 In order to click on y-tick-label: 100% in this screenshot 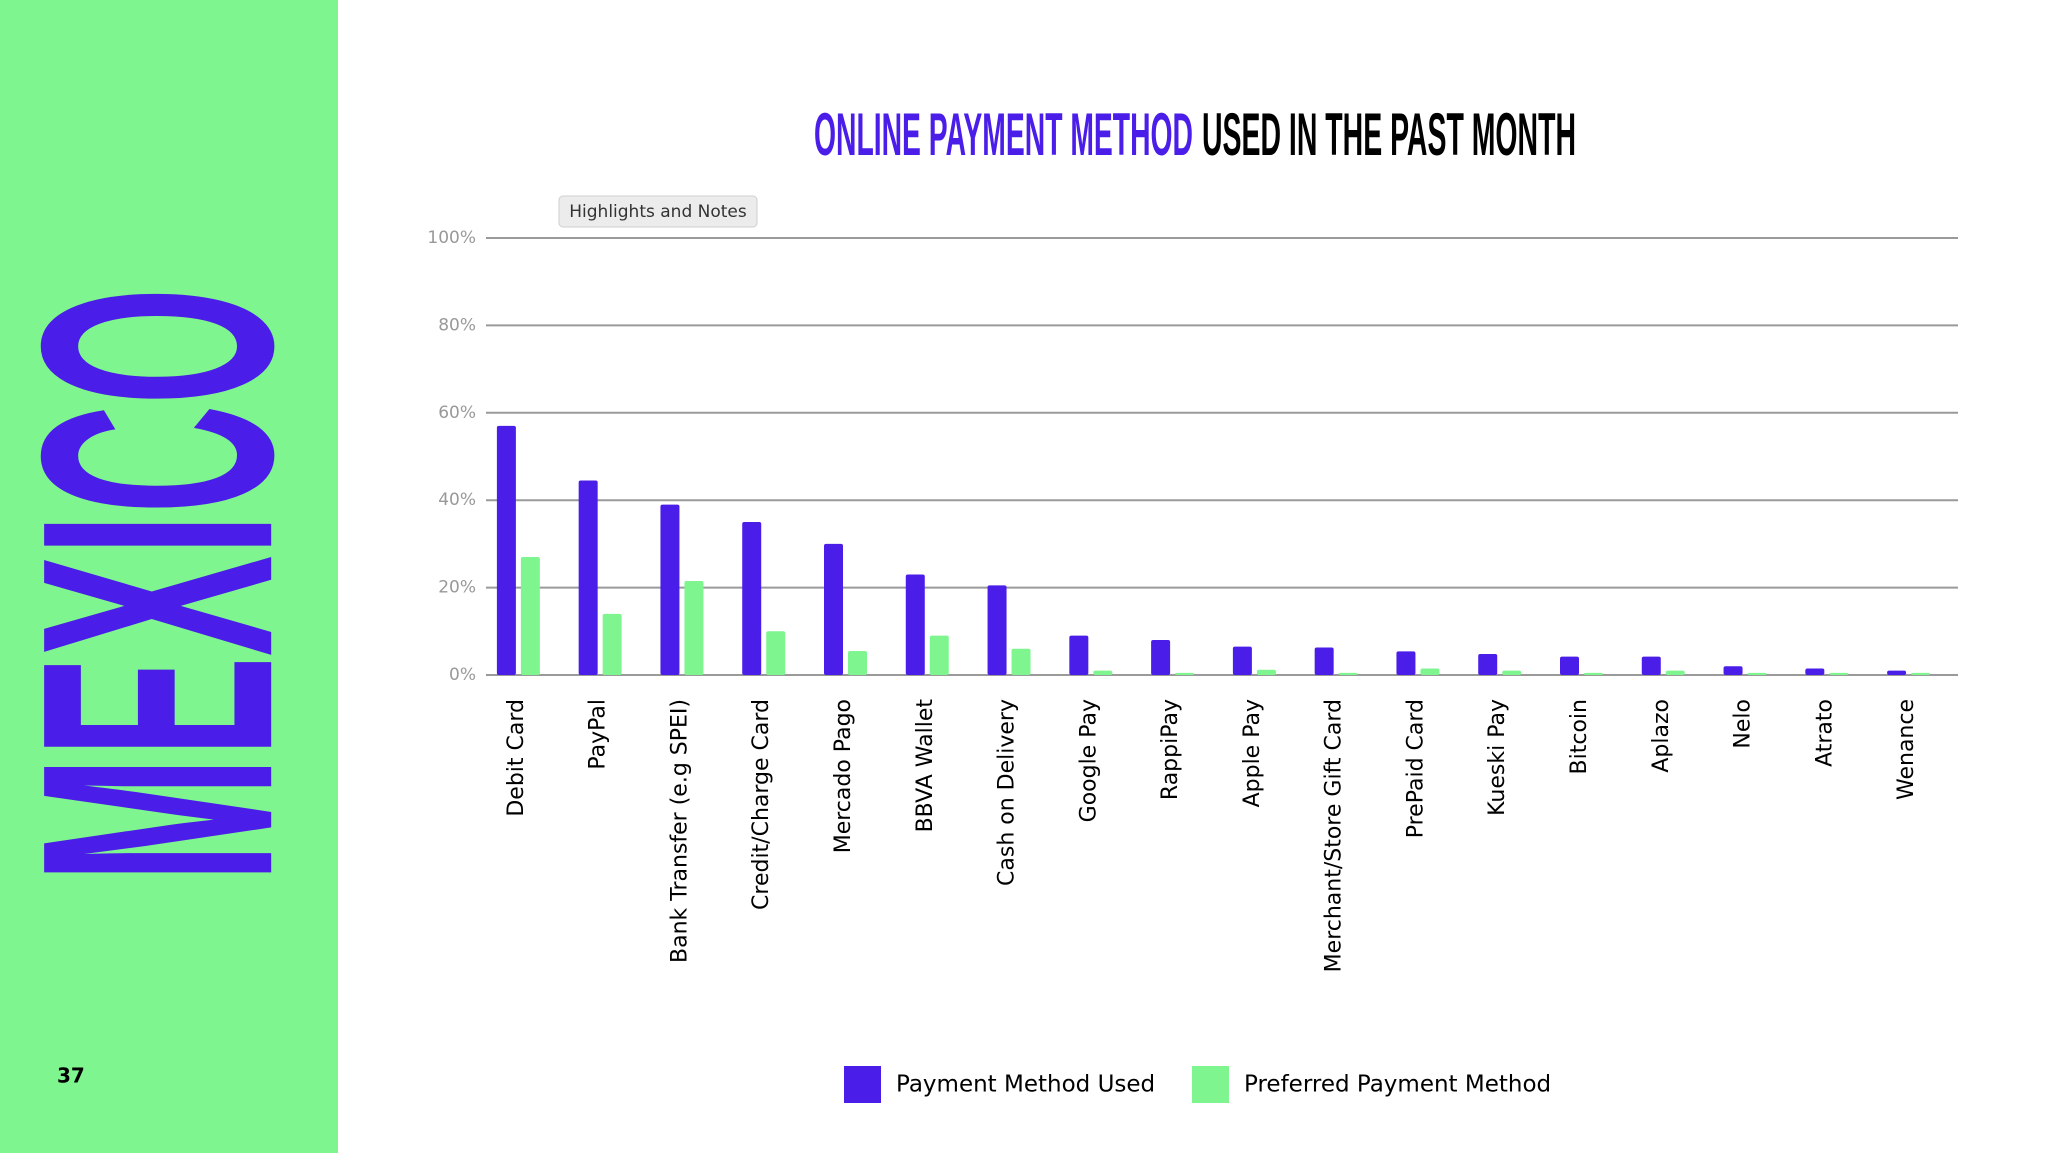, I will do `click(451, 238)`.